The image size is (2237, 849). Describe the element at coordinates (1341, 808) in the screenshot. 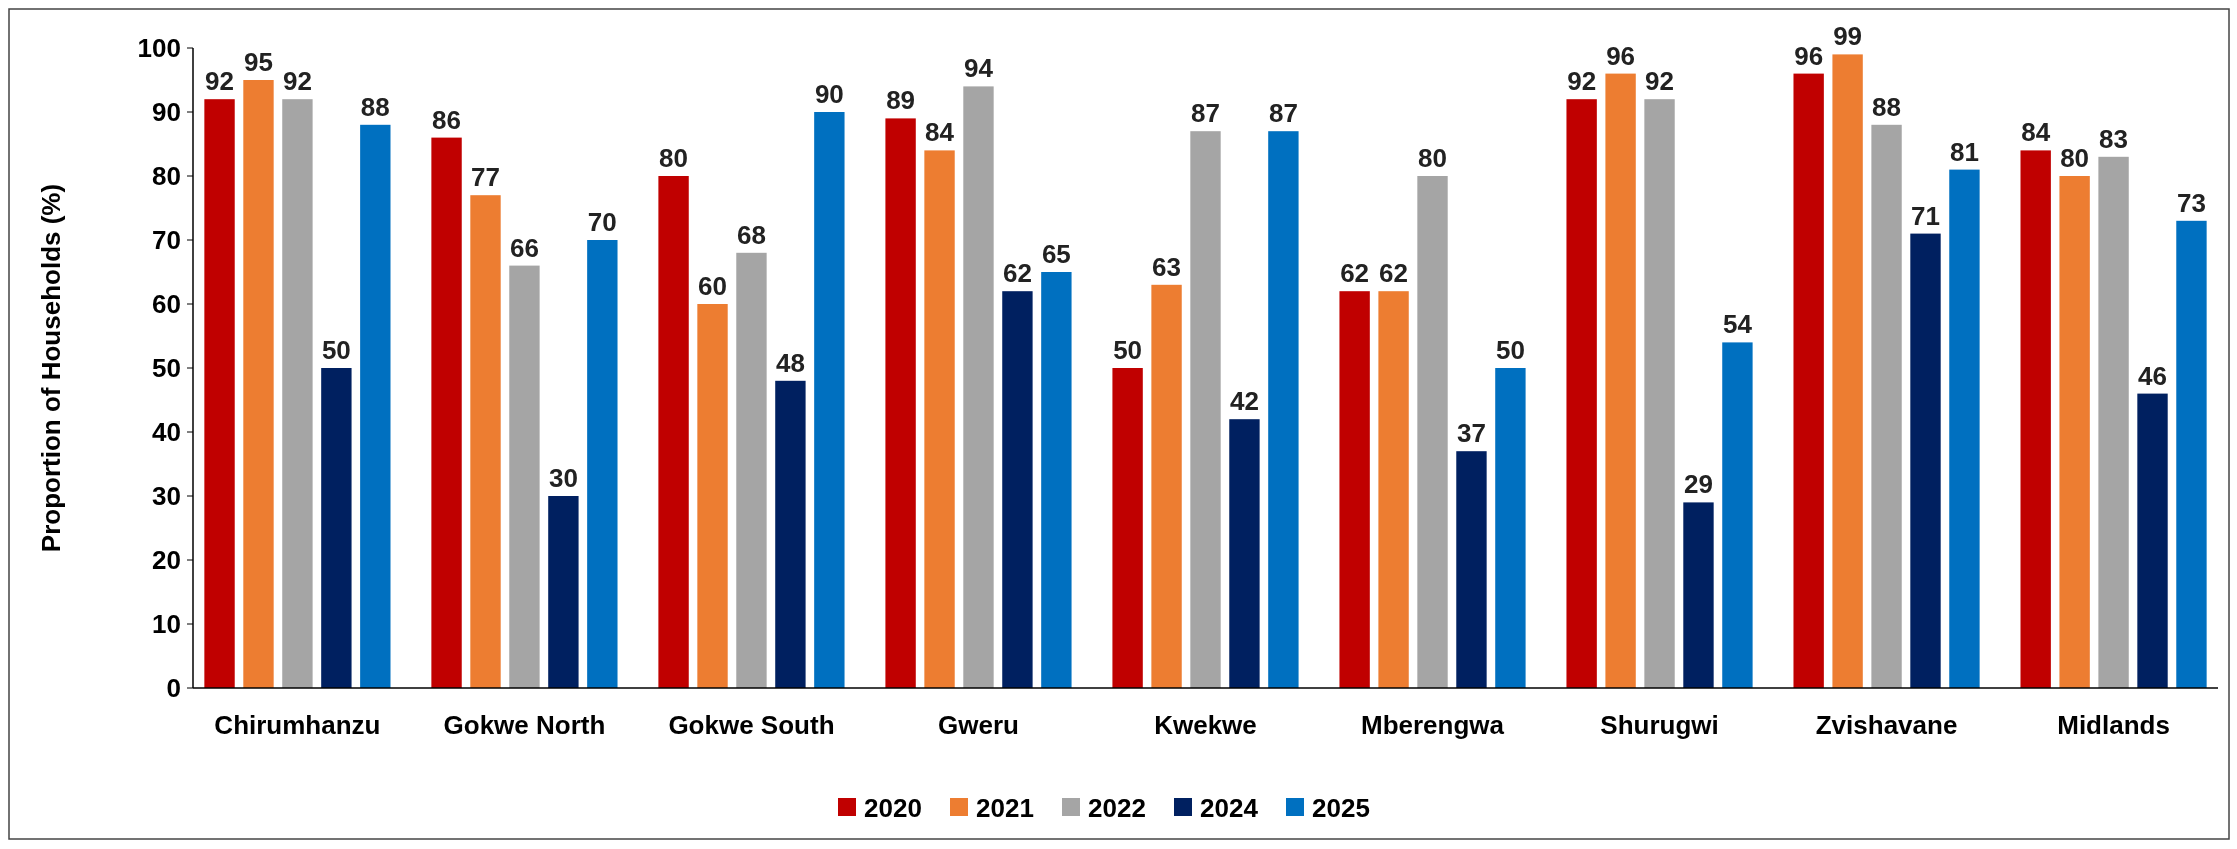

I see `legend-label: 2025` at that location.